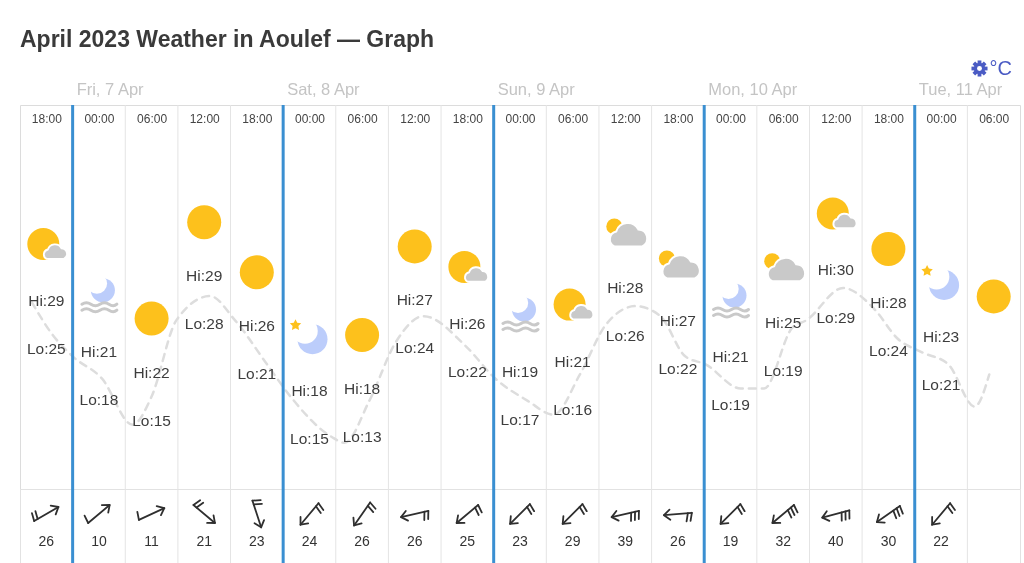  I want to click on annotation: Lo:29, so click(836, 318).